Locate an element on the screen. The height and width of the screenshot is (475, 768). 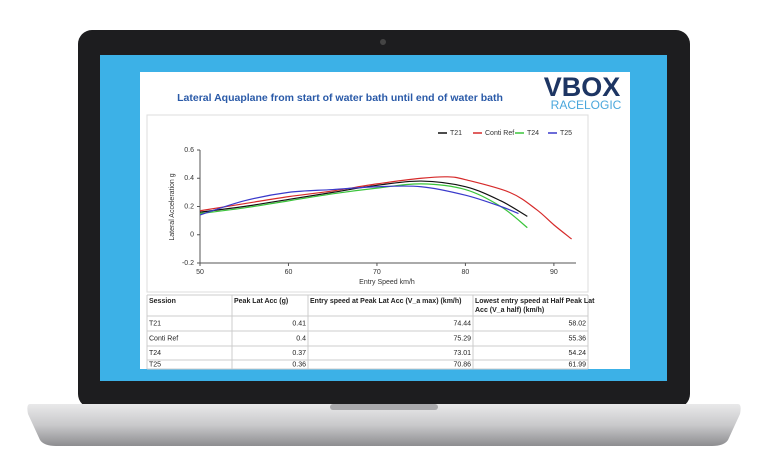
x-tick-label: 70 is located at coordinates (377, 272).